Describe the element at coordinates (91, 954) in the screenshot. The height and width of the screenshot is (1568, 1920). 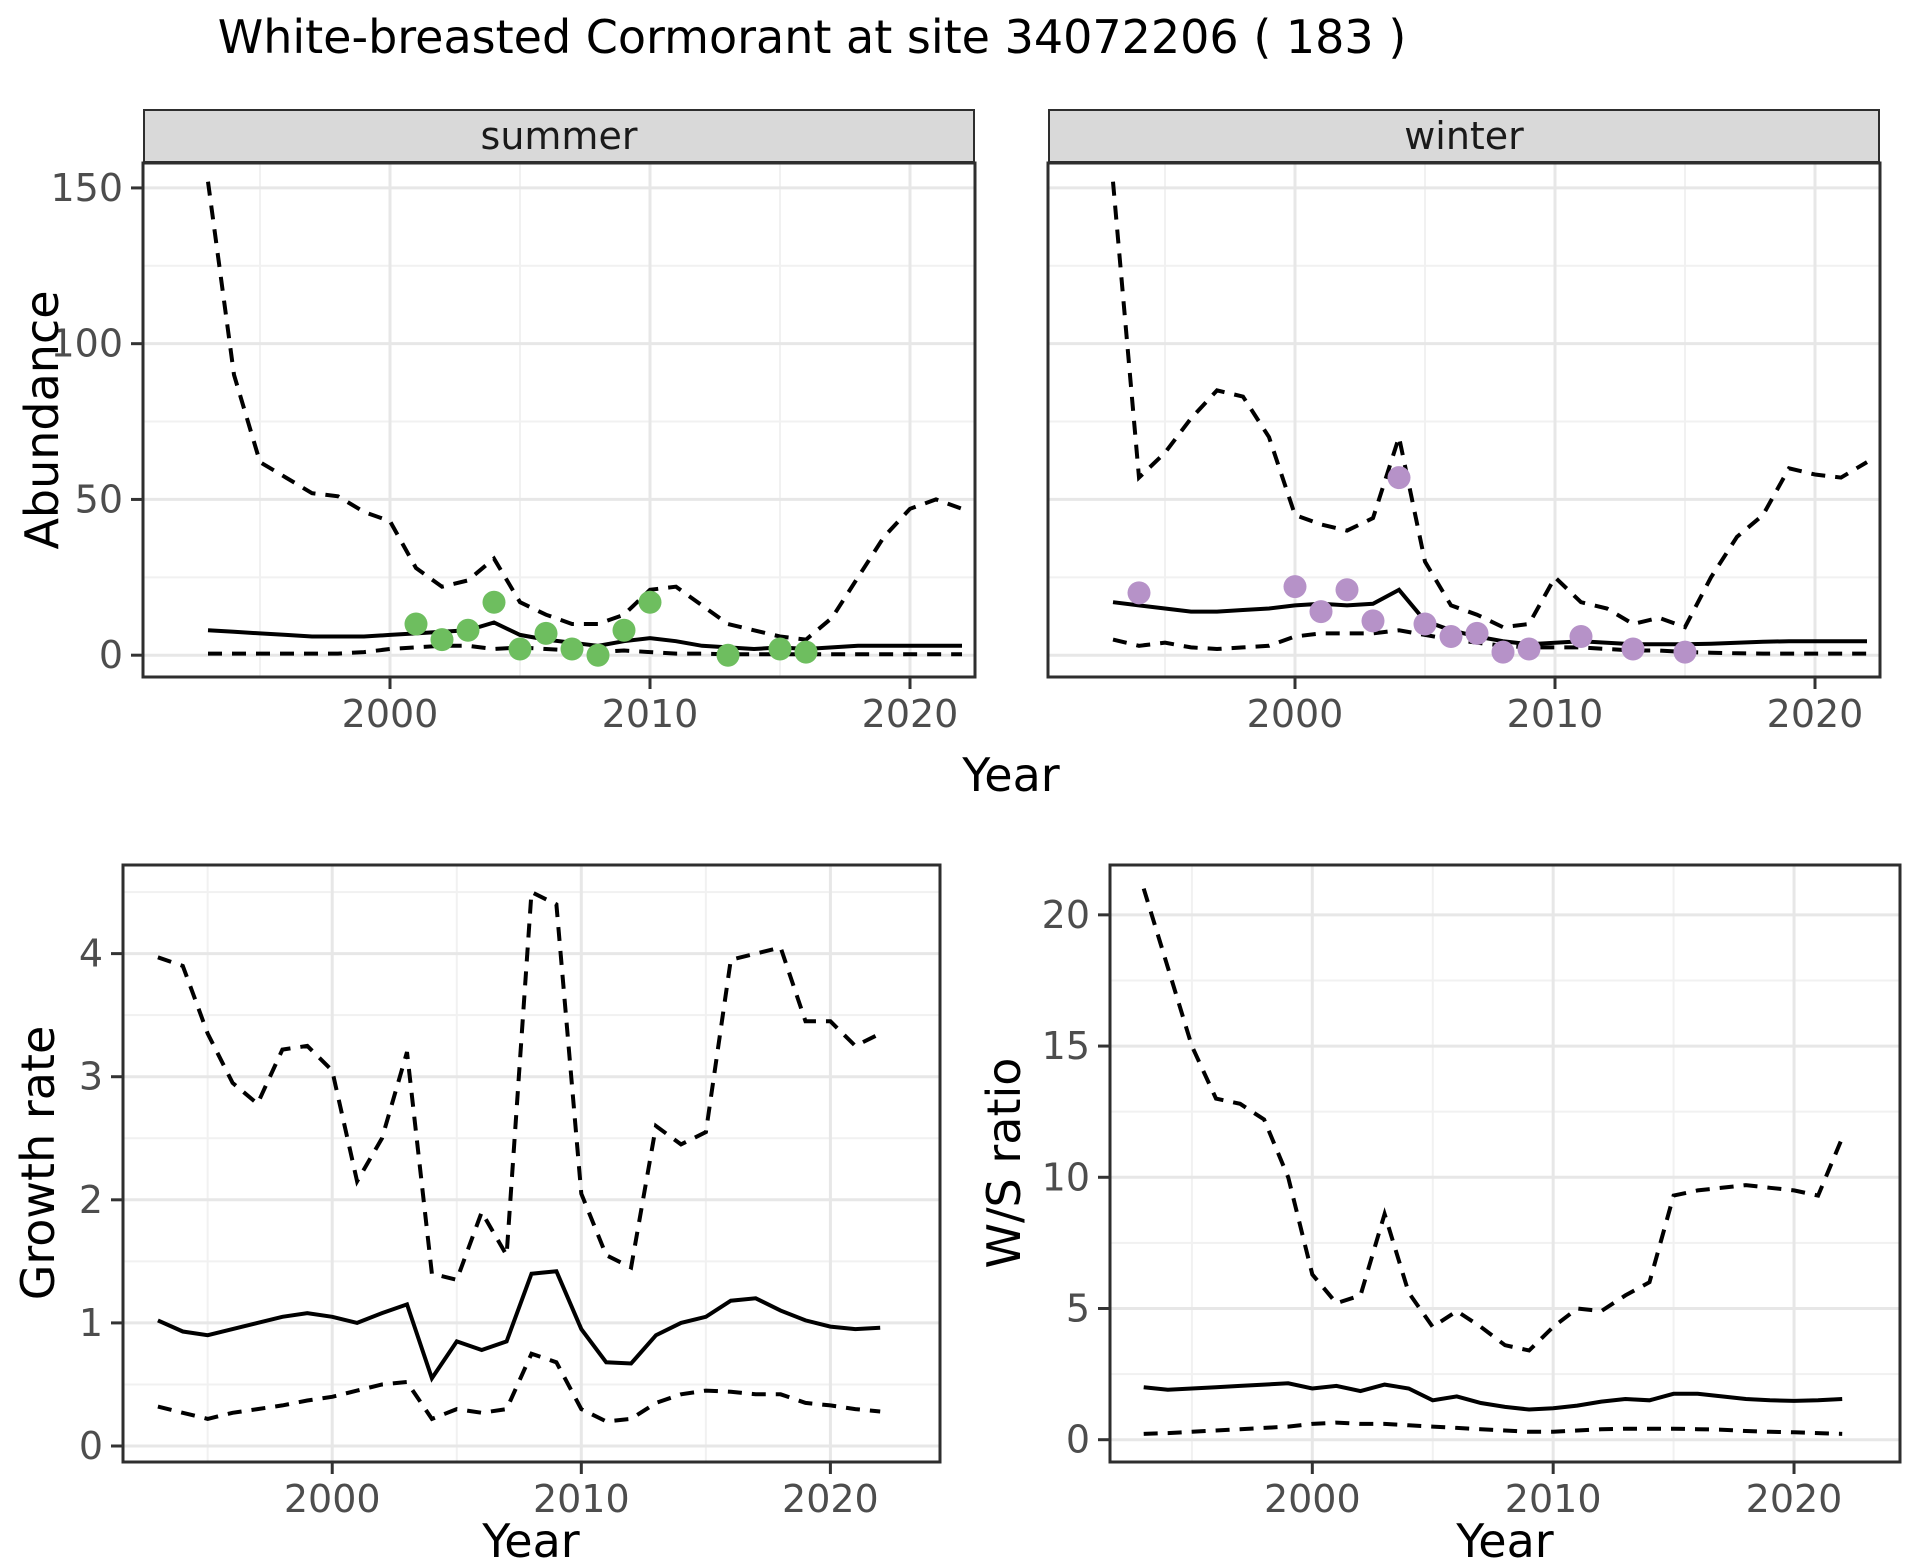
I see `y-tick-label: 4` at that location.